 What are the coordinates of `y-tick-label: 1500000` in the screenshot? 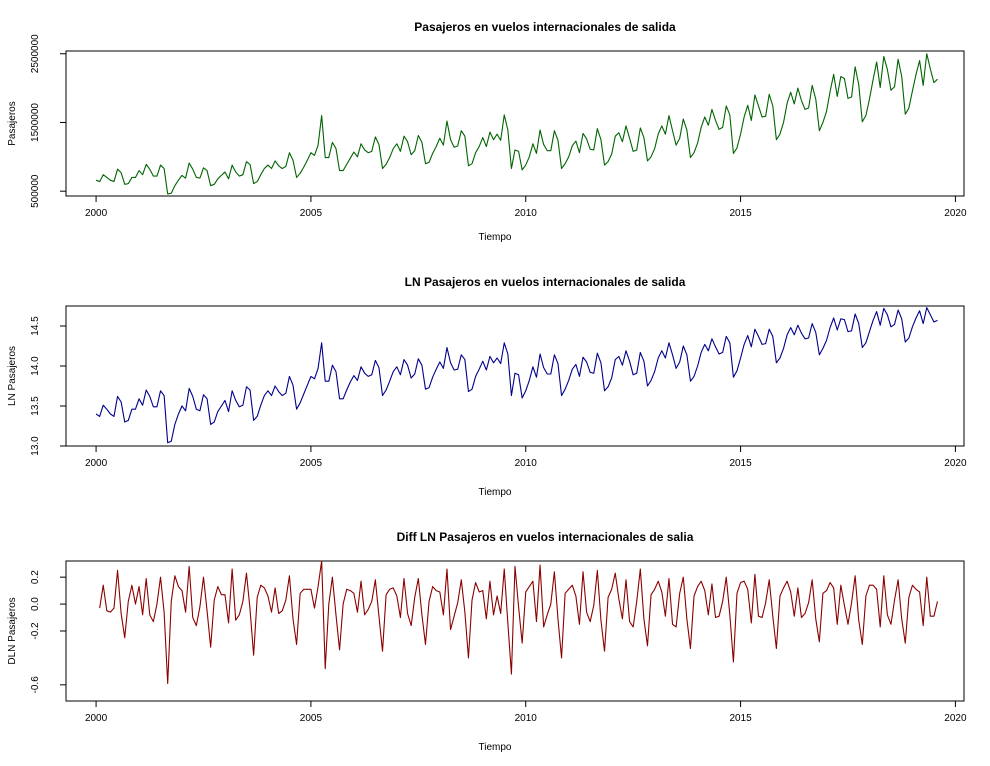 It's located at (35, 122).